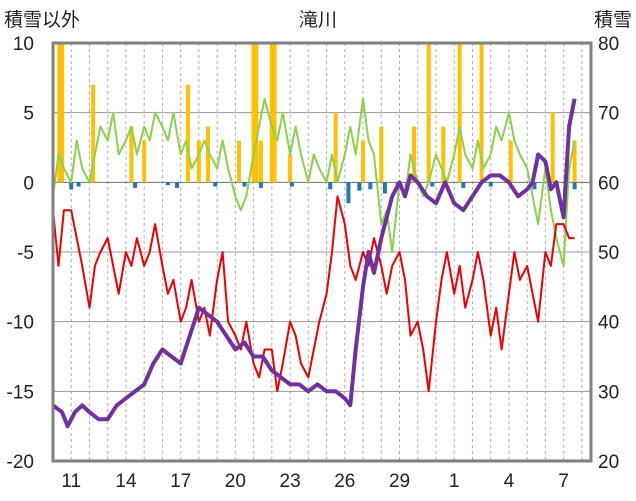 The height and width of the screenshot is (501, 636). I want to click on left-axis-ticks: 10 5 0 -5 -10 -15 -20, so click(20, 253).